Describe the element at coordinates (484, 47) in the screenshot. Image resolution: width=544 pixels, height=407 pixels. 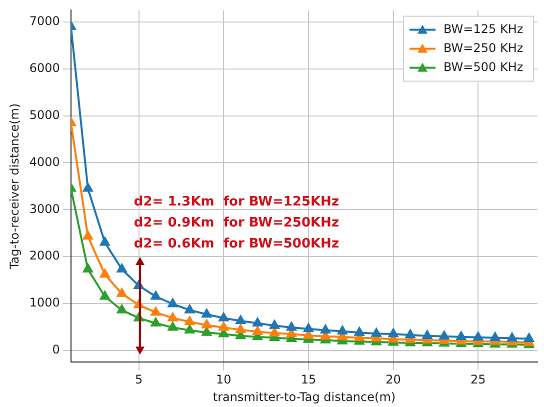
I see `legend-label: BW=250 KHz` at that location.